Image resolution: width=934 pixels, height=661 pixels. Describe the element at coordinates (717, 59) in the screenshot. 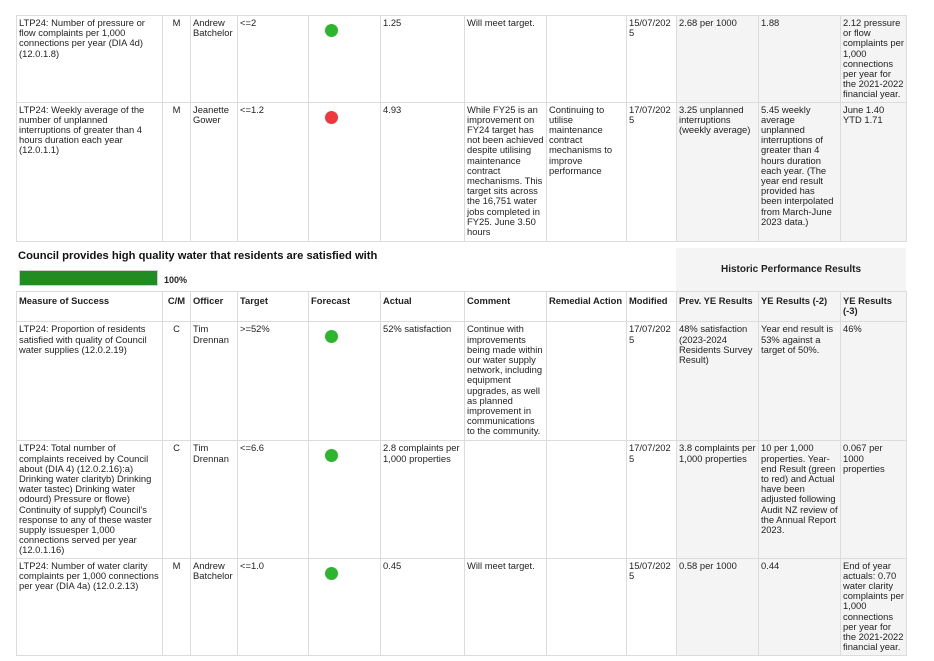

I see `cell-prev-ye: 2.68 per 1000` at that location.